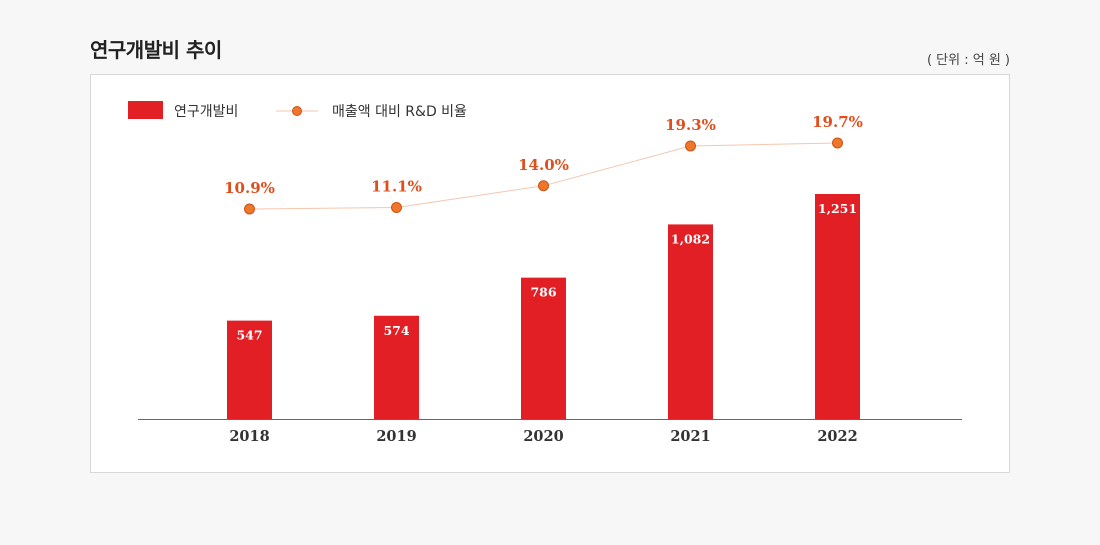  I want to click on x-tick-2022: 2022, so click(837, 436).